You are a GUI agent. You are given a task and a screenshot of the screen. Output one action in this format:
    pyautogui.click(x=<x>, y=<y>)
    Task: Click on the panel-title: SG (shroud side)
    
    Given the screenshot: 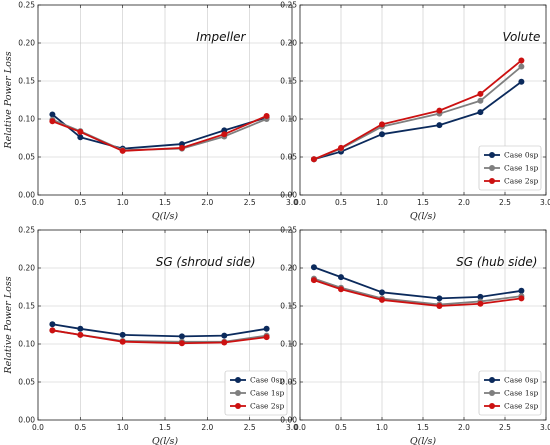 What is the action you would take?
    pyautogui.click(x=206, y=262)
    